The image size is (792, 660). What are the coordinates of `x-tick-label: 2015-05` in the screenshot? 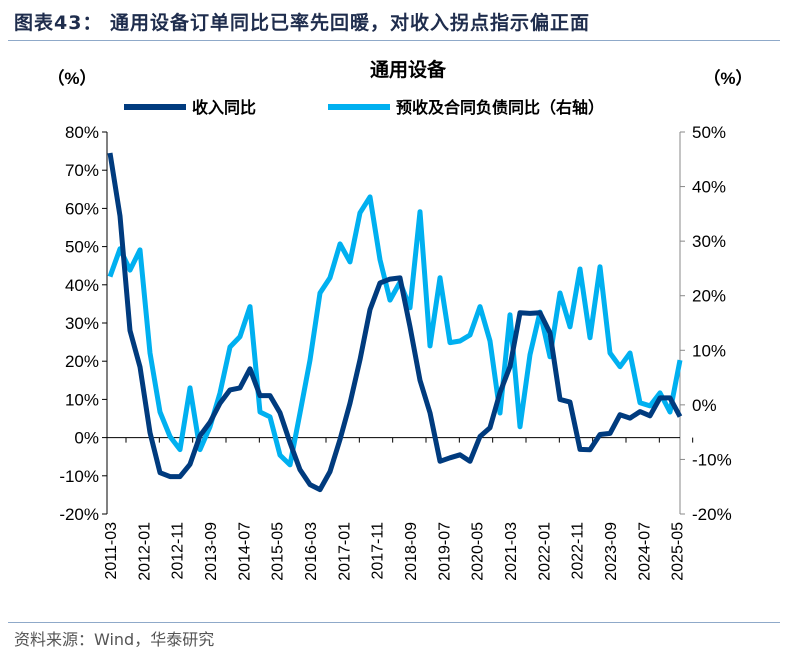 It's located at (278, 551).